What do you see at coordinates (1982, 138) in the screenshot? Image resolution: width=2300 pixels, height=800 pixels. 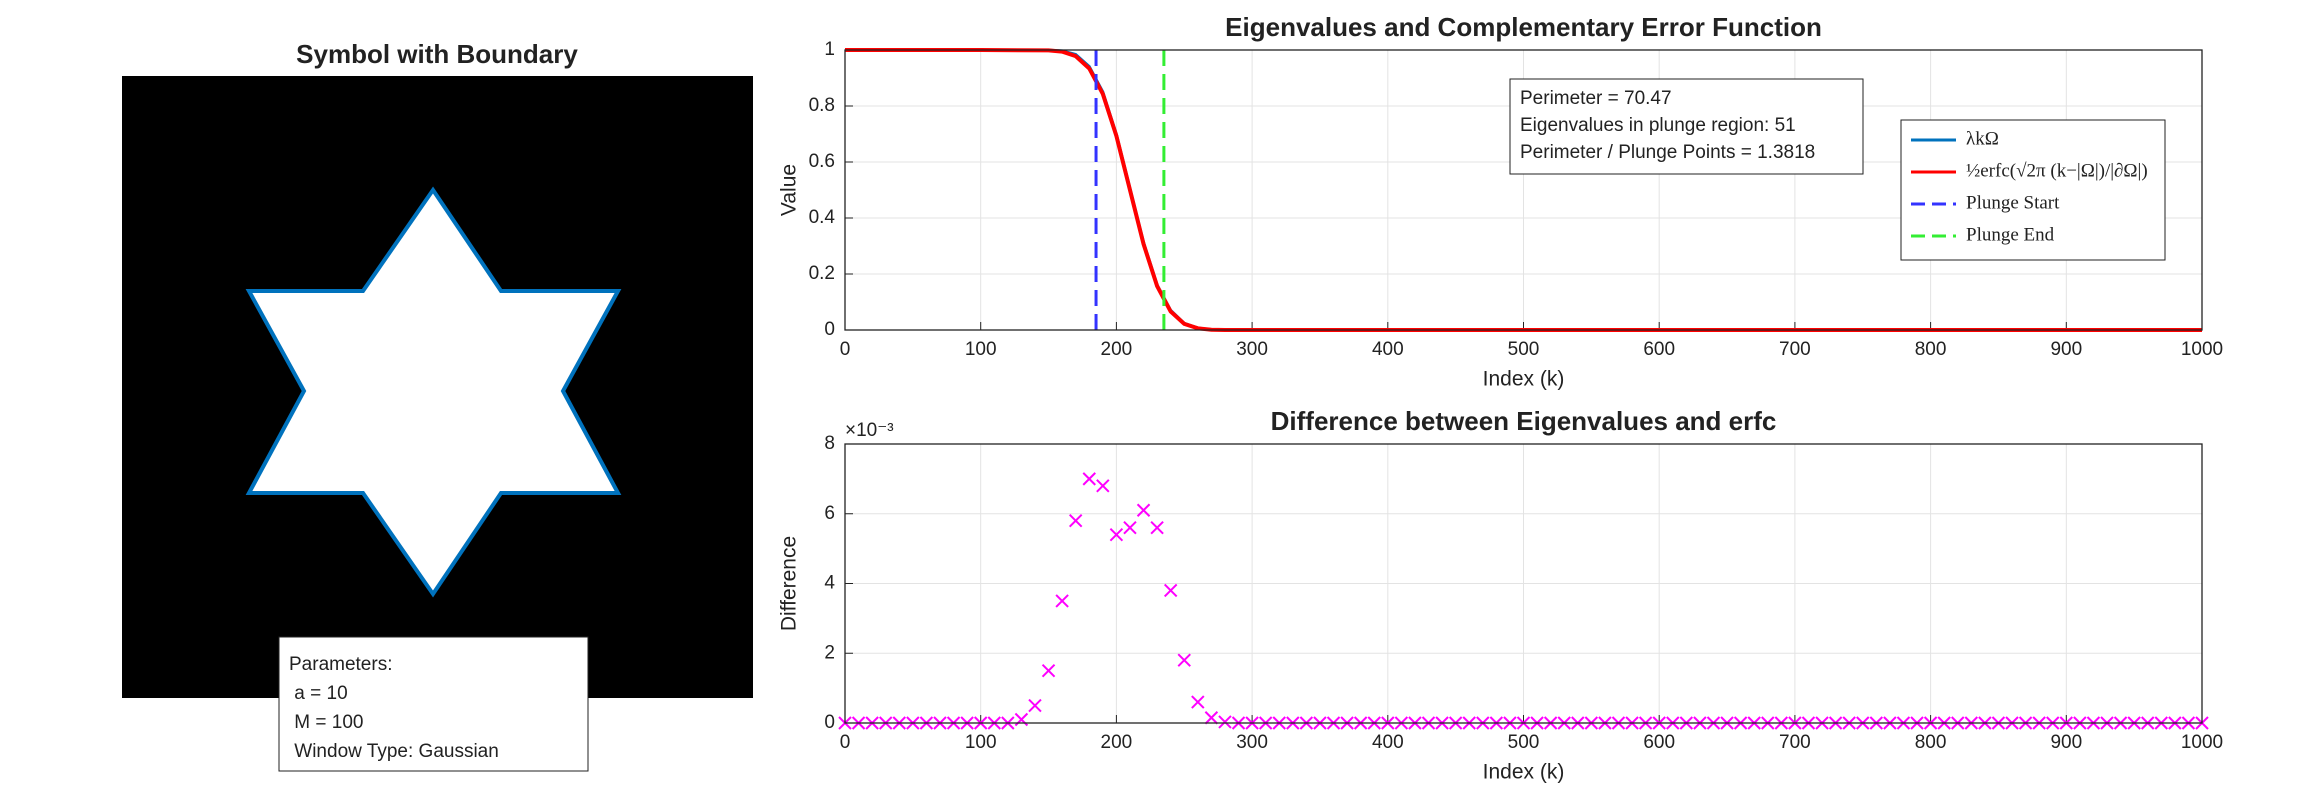 I see `legend-label: λkΩ` at bounding box center [1982, 138].